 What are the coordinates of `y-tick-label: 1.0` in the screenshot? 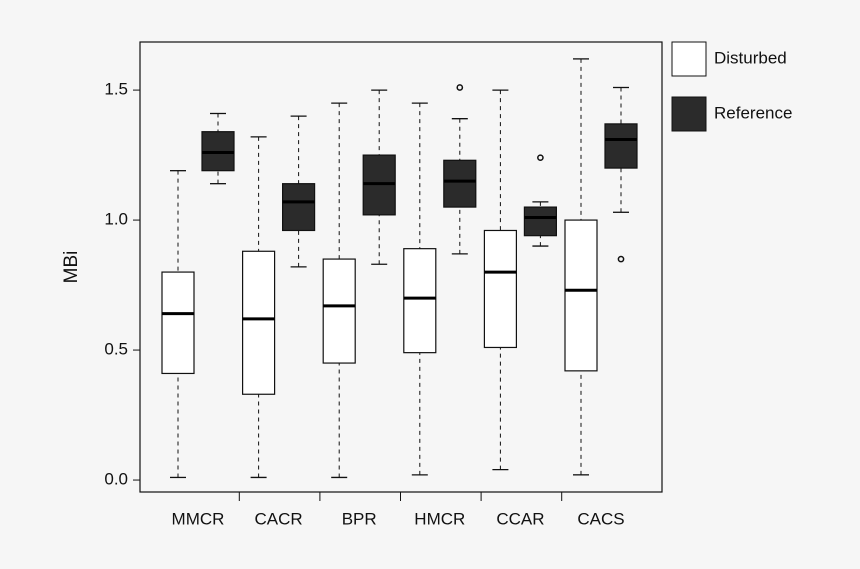 It's located at (116, 219).